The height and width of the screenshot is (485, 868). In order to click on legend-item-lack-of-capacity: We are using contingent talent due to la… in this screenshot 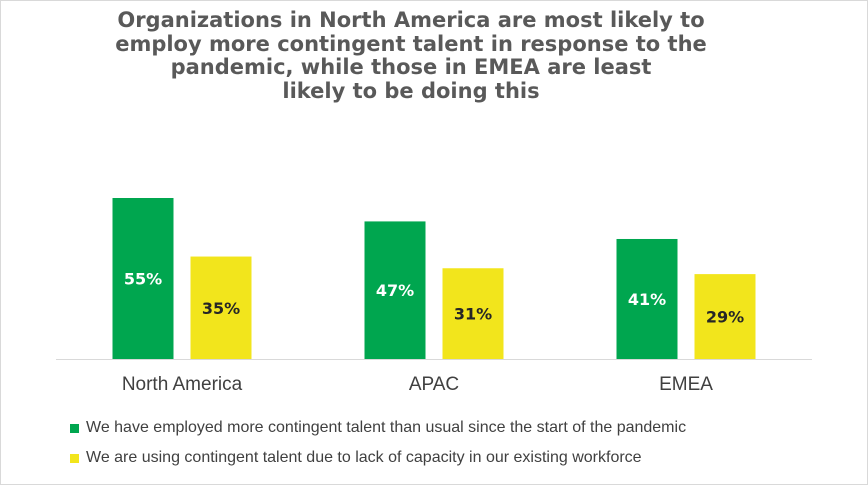, I will do `click(378, 458)`.